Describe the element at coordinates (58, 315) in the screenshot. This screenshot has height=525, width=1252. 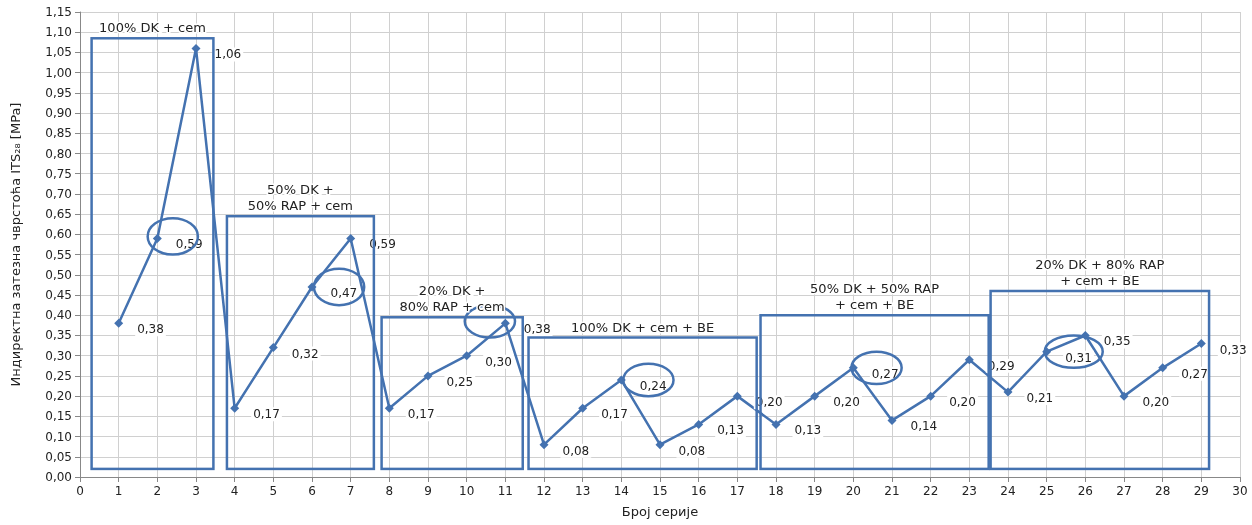
I see `y-tick-label: 0,40` at that location.